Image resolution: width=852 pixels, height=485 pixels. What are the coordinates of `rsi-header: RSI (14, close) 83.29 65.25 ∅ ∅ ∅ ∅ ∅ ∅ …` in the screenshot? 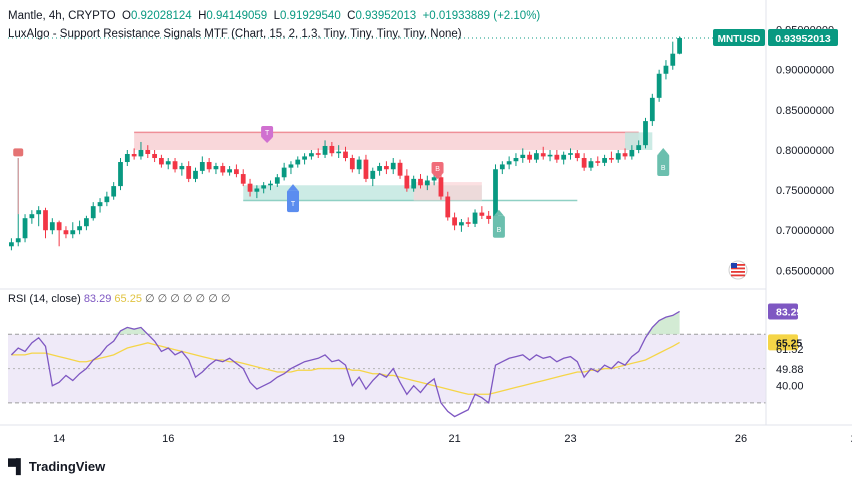 It's located at (119, 298).